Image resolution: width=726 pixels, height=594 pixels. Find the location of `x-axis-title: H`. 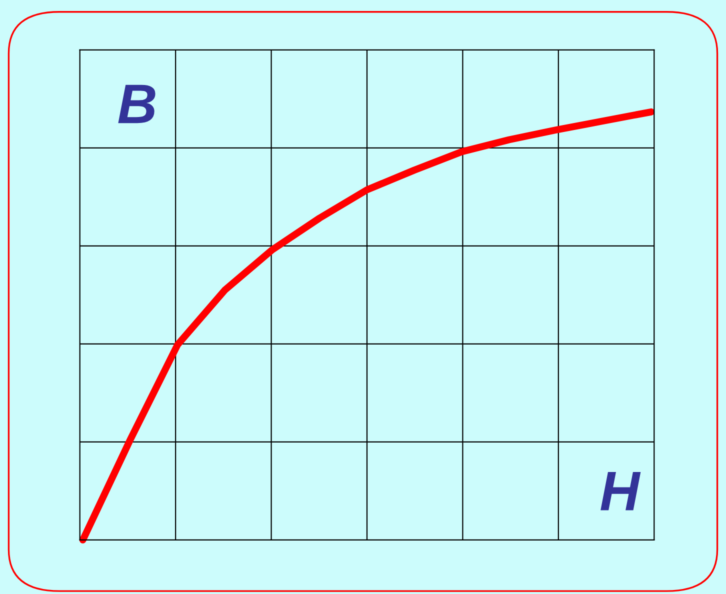

x-axis-title: H is located at coordinates (620, 491).